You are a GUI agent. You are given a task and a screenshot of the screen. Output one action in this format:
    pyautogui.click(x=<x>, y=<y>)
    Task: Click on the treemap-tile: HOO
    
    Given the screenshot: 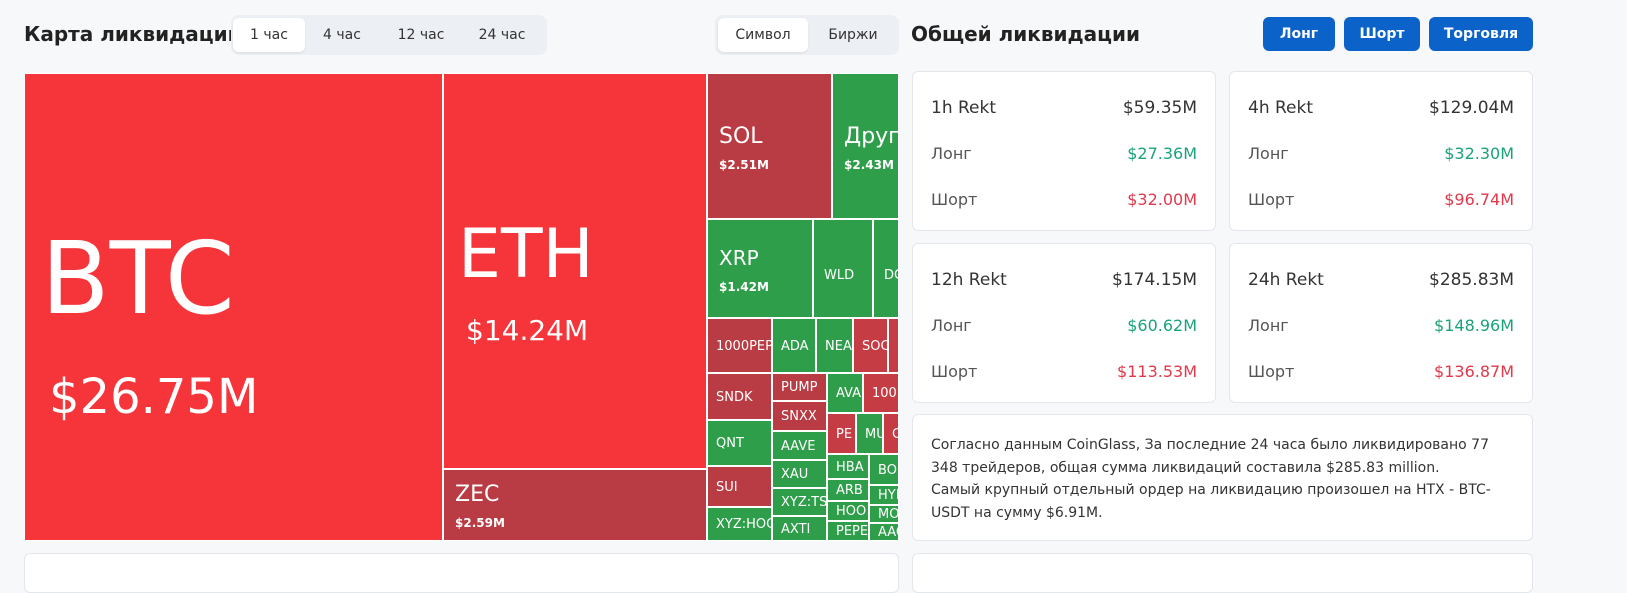 What is the action you would take?
    pyautogui.click(x=848, y=511)
    